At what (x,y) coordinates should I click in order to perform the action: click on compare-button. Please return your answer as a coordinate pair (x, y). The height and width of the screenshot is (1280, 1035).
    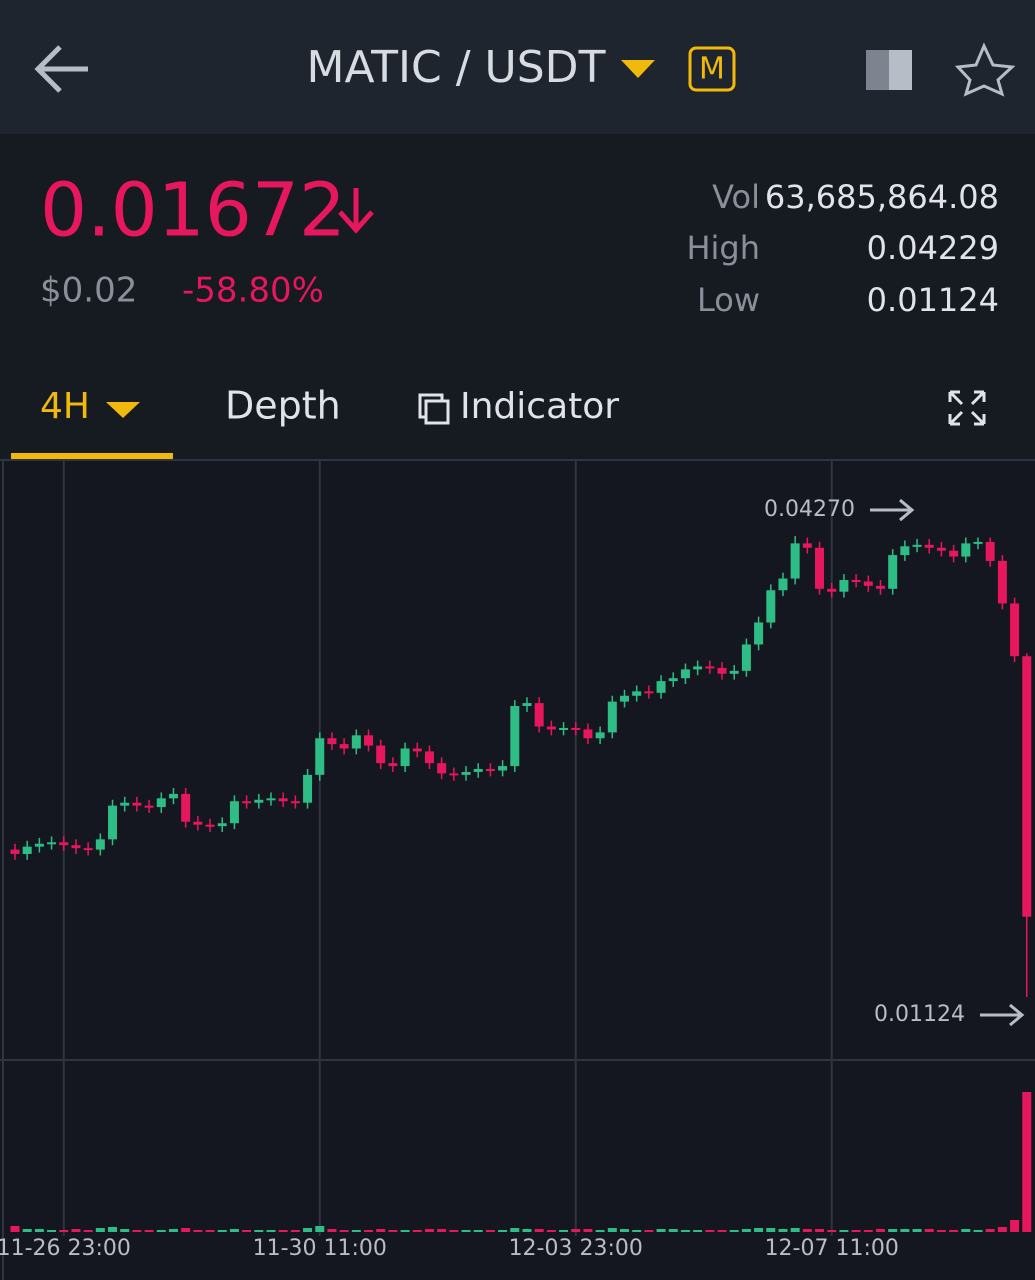
    Looking at the image, I should click on (889, 70).